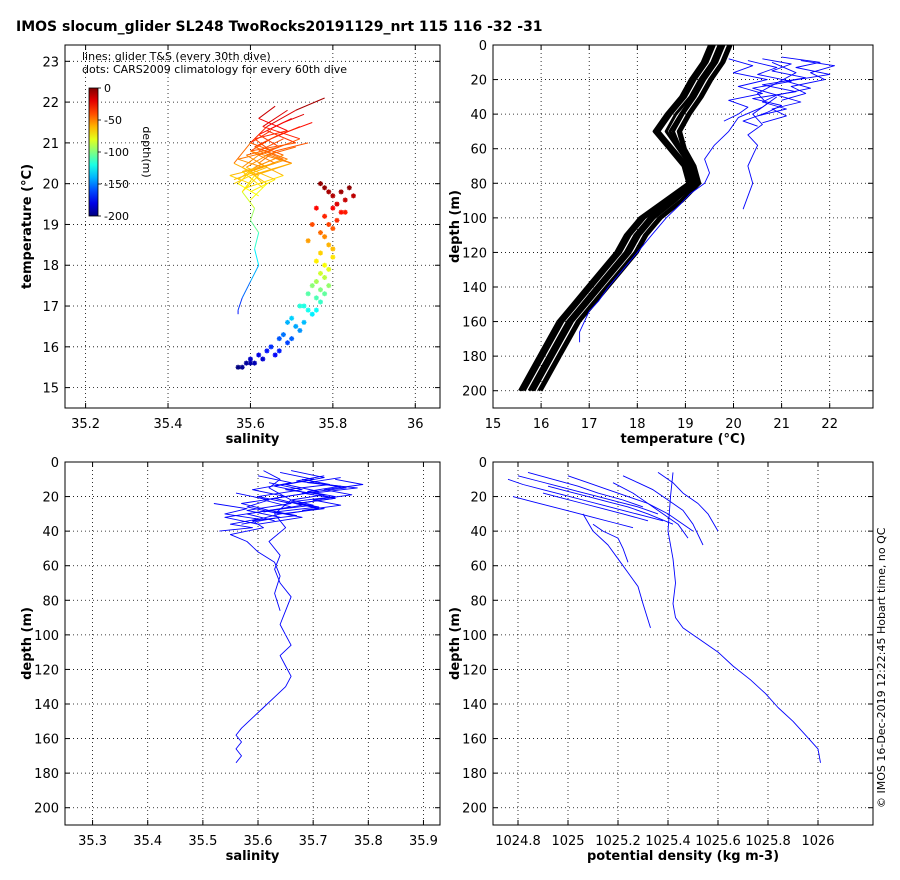 The image size is (900, 880). I want to click on x-tick-label: 1024.8, so click(518, 841).